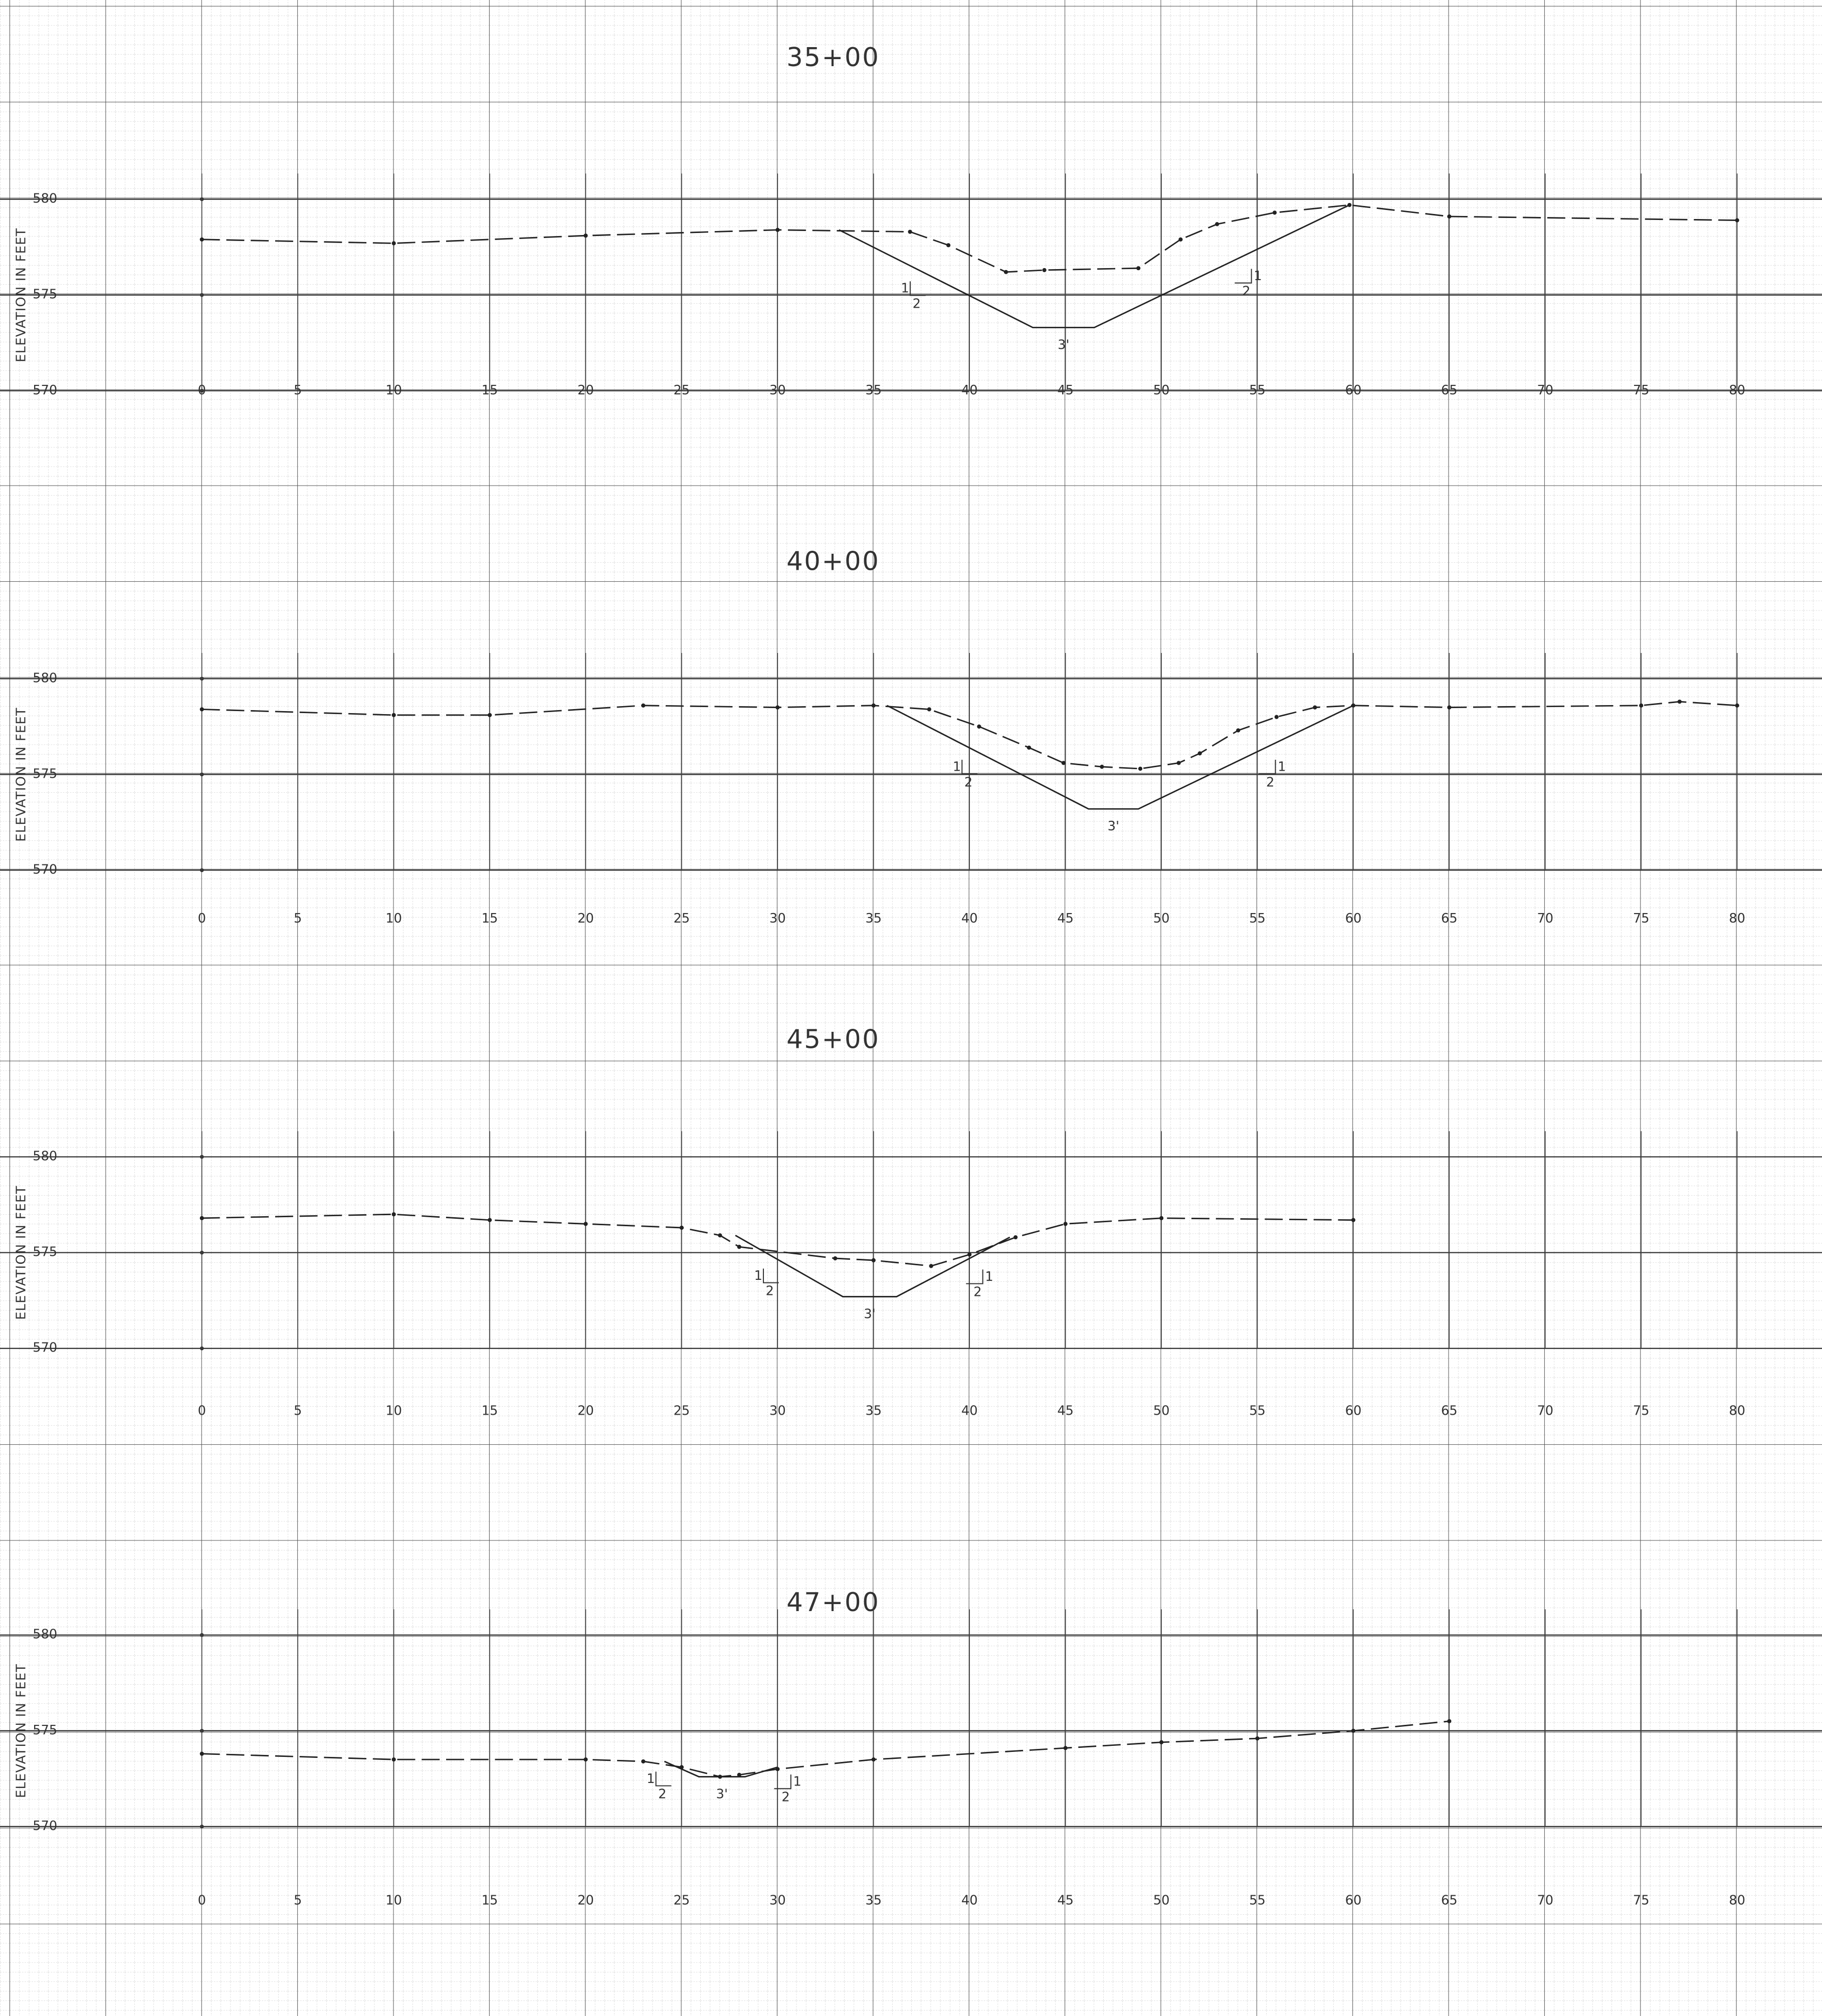 This screenshot has width=1822, height=2016. Describe the element at coordinates (682, 1900) in the screenshot. I see `x-tick-label: 25` at that location.